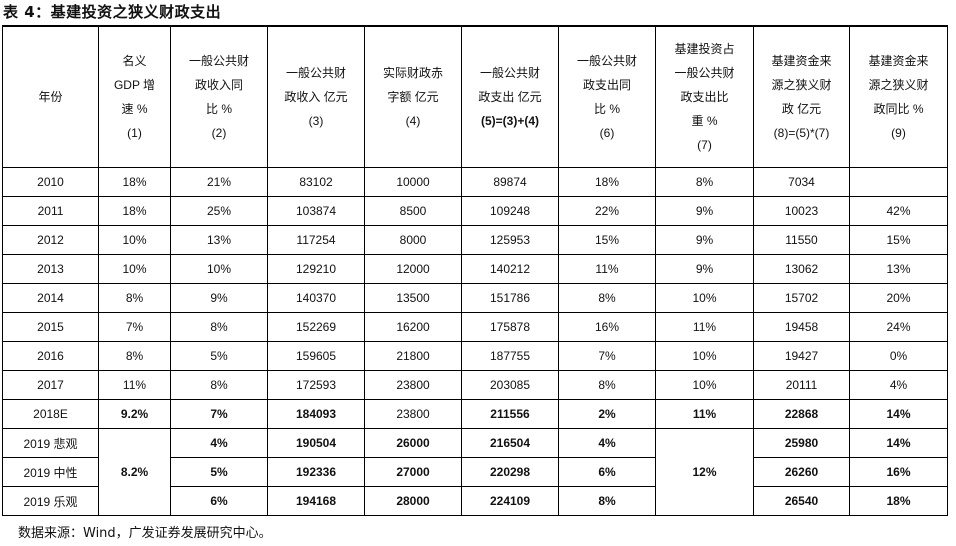  I want to click on year-cell: 2014, so click(50, 298).